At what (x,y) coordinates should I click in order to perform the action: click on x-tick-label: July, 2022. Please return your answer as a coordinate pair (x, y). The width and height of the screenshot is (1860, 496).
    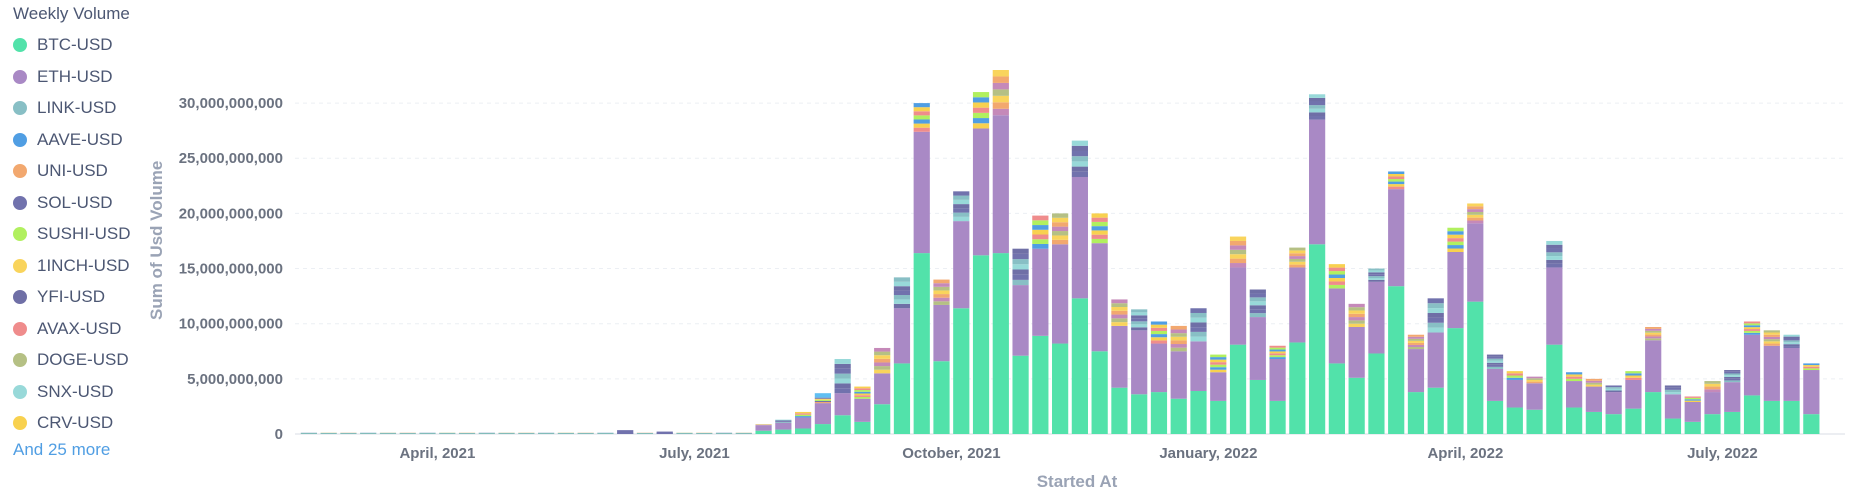
    Looking at the image, I should click on (1722, 453).